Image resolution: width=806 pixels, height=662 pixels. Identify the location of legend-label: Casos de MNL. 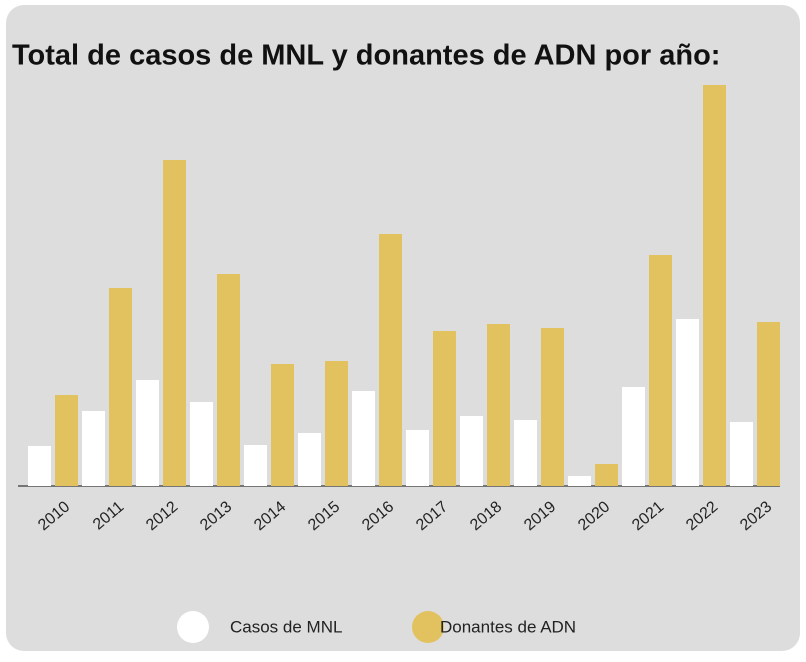
(286, 626).